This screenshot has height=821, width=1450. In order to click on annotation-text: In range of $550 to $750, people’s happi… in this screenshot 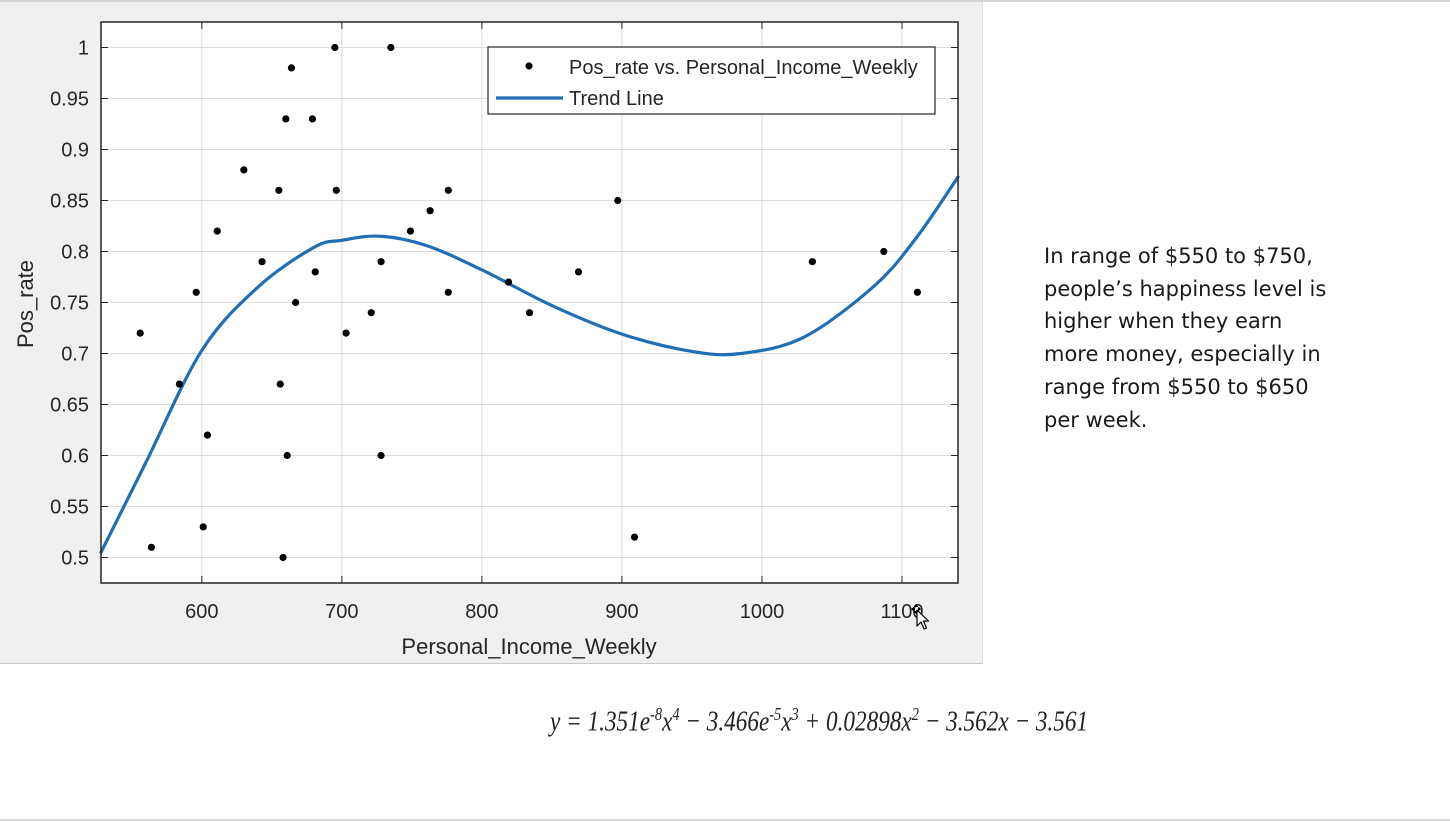, I will do `click(1185, 338)`.